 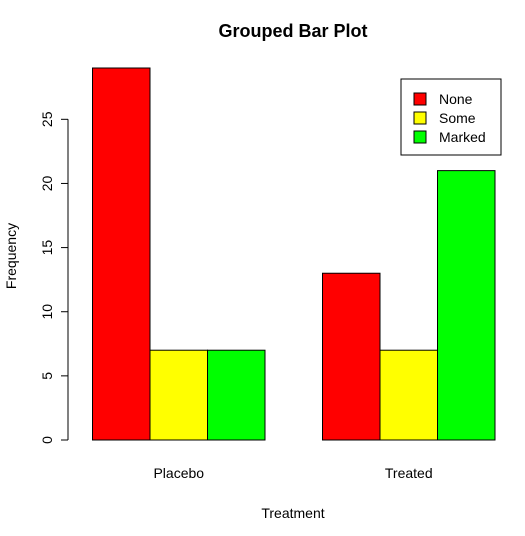 What do you see at coordinates (236, 395) in the screenshot?
I see `bar-placebo-marked` at bounding box center [236, 395].